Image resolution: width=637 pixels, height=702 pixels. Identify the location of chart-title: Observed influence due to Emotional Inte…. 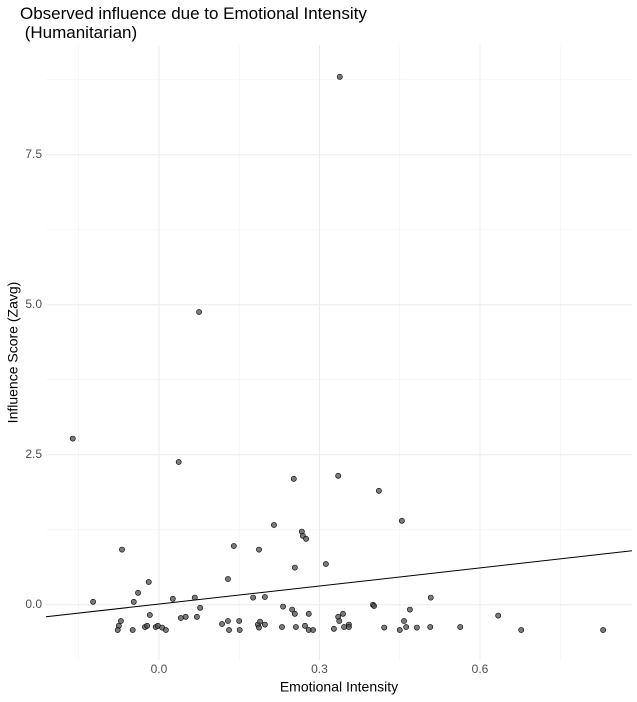
(193, 23).